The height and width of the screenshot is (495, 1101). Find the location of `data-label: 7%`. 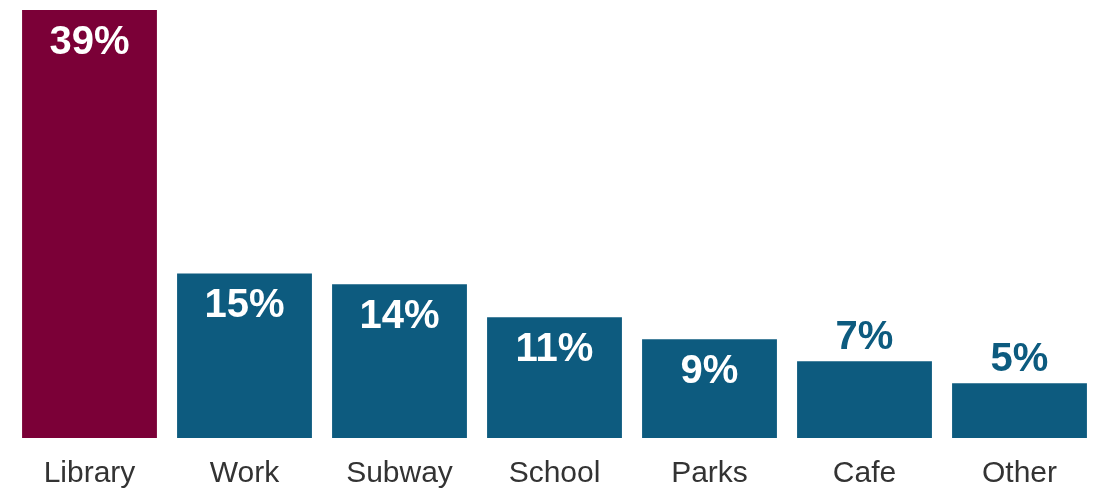

data-label: 7% is located at coordinates (864, 335).